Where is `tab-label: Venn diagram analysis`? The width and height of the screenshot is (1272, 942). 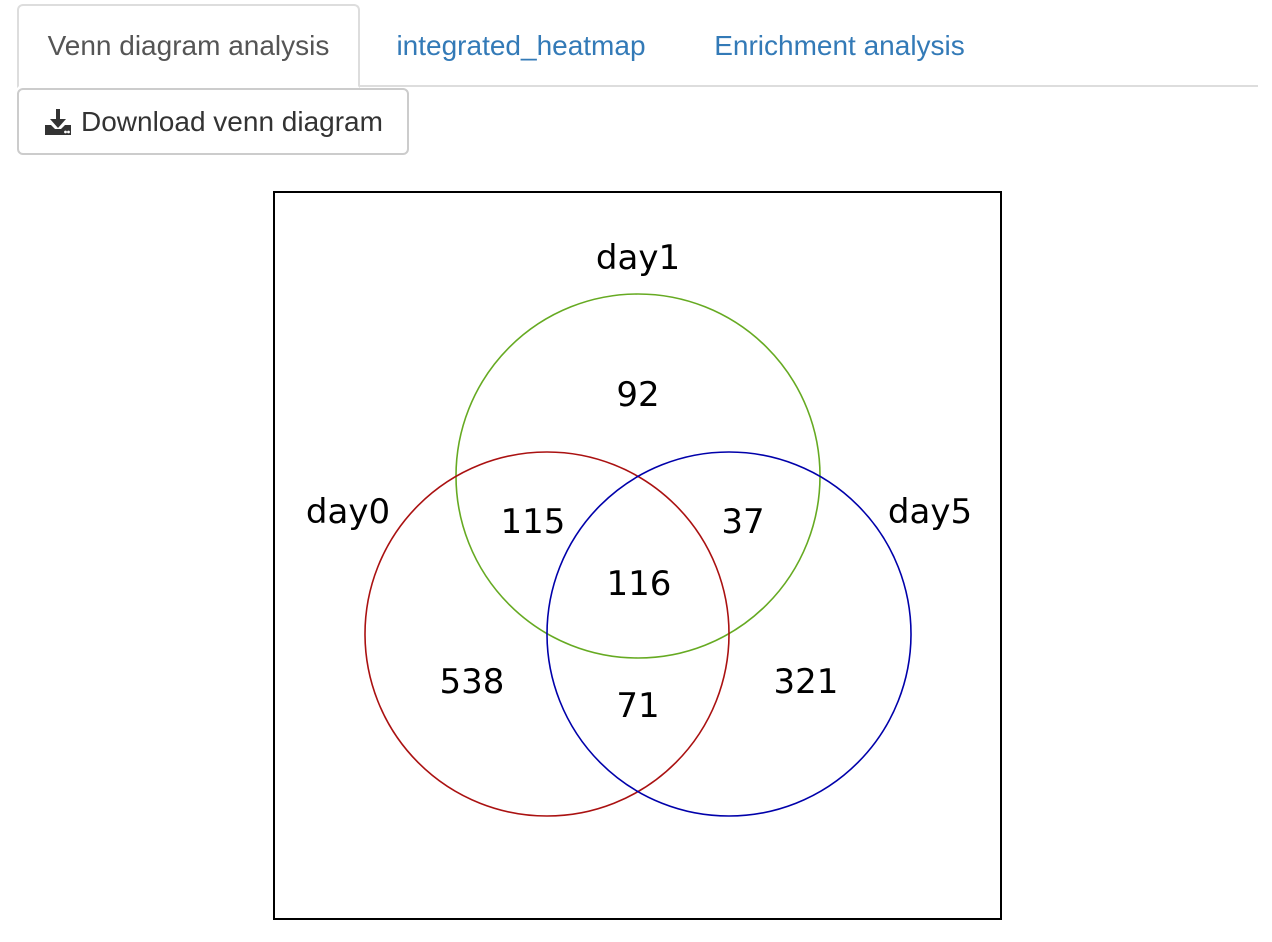
tab-label: Venn diagram analysis is located at coordinates (188, 45).